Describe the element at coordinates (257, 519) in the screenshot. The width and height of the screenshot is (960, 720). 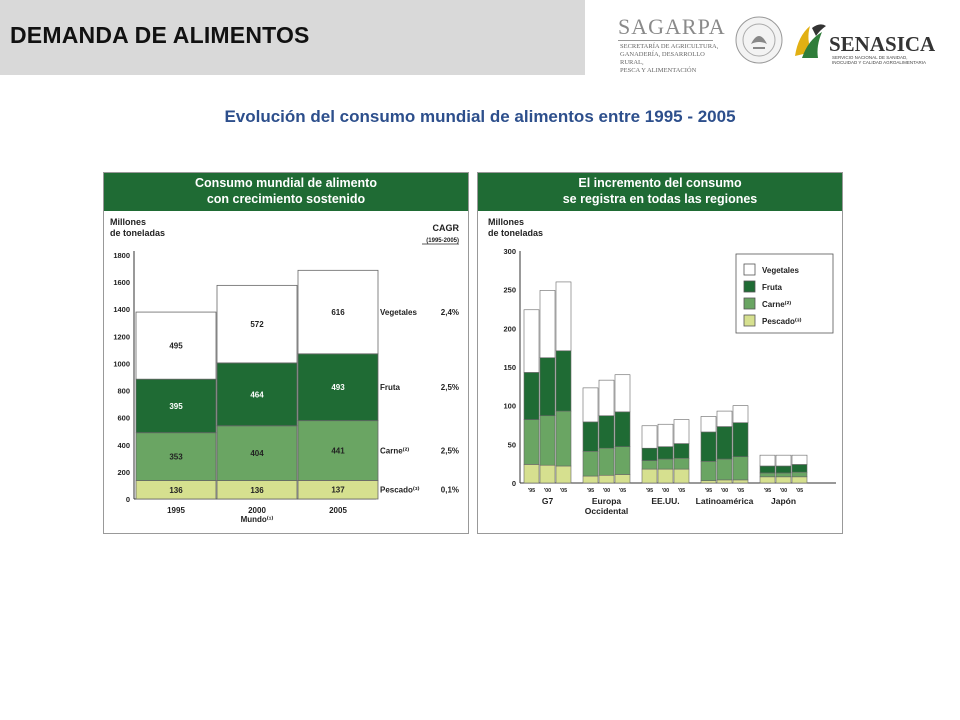
I see `x-axis-label: Mundo⁽¹⁾` at that location.